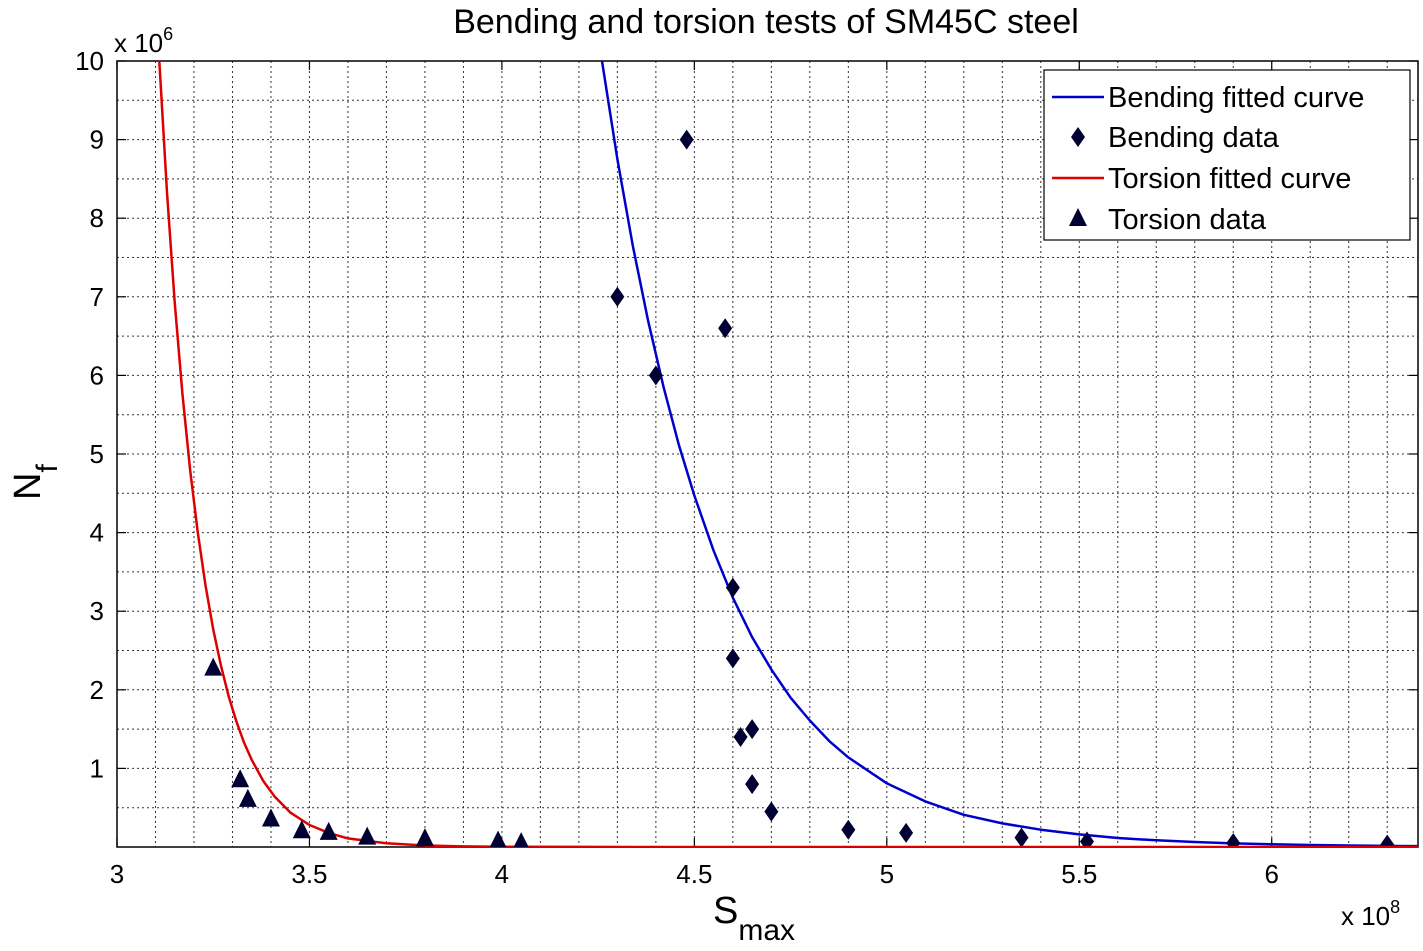 This screenshot has width=1423, height=951. What do you see at coordinates (97, 375) in the screenshot?
I see `y-tick-label: 6` at bounding box center [97, 375].